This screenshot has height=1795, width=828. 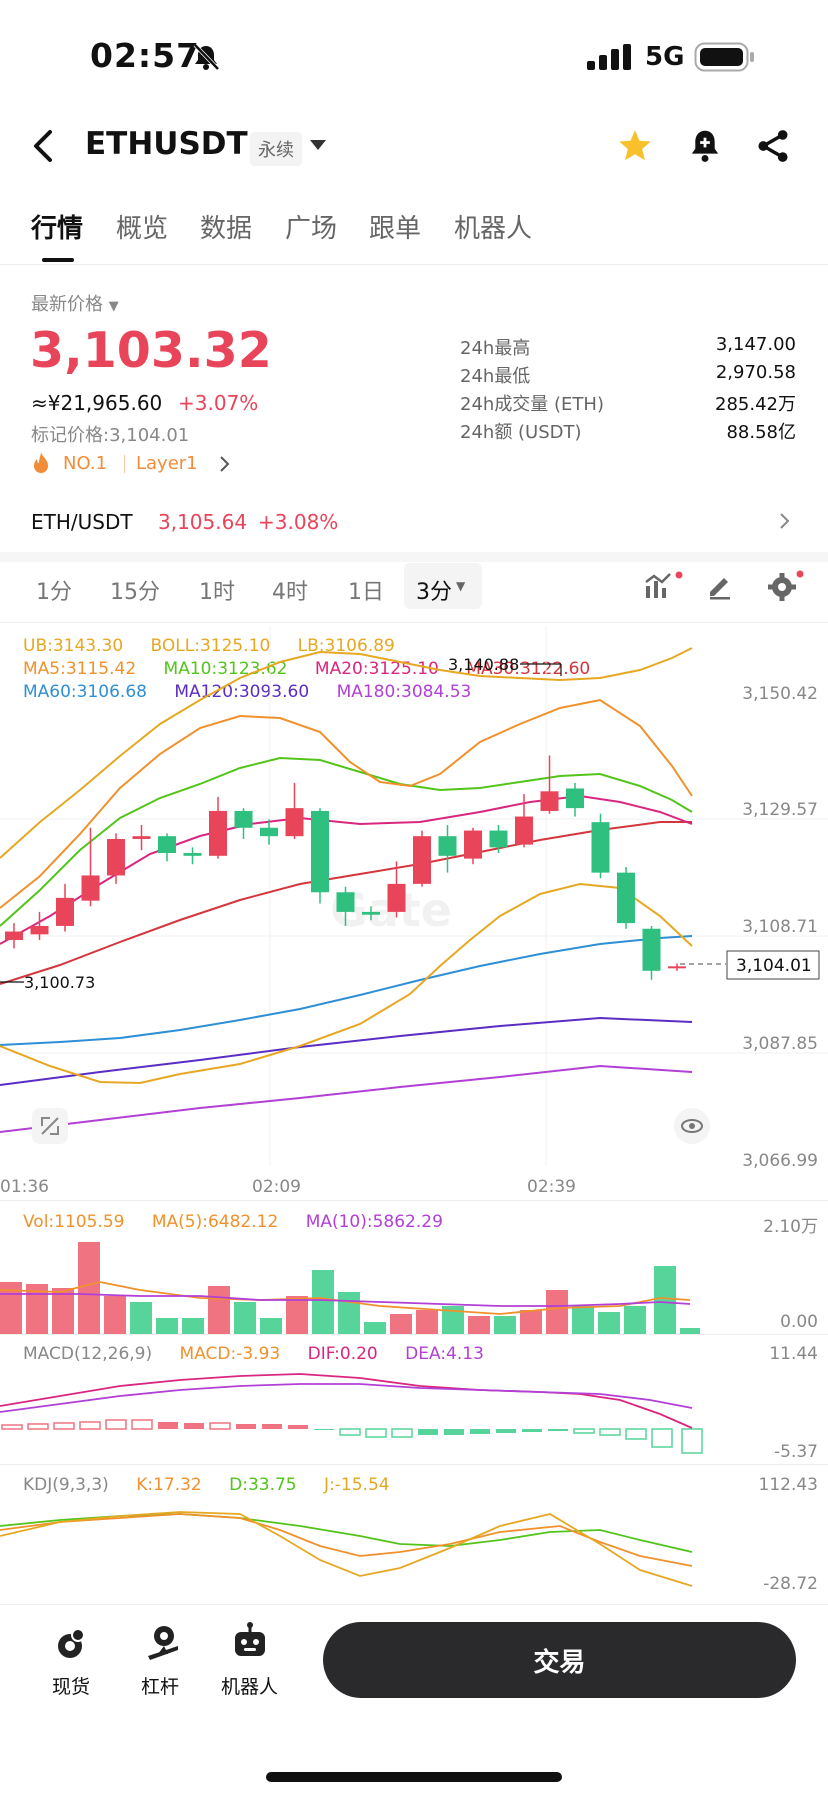 I want to click on ma5-line, so click(x=346, y=803).